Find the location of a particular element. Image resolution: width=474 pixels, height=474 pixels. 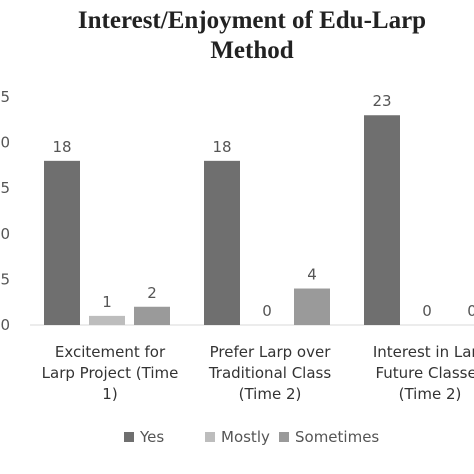

y-tick-label: 20 is located at coordinates (5, 143).